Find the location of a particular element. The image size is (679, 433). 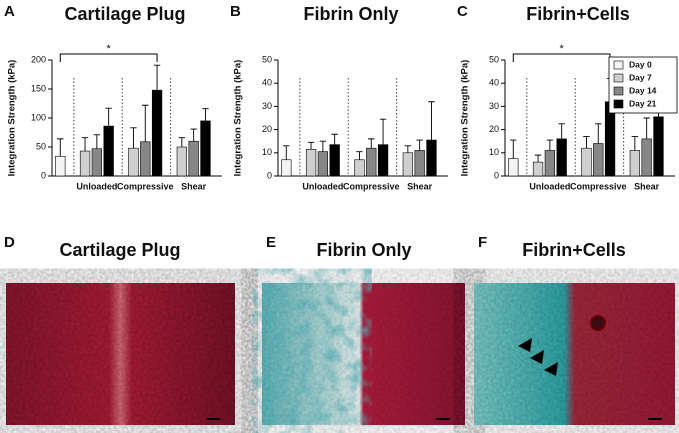

image-title: Cartilage Plug is located at coordinates (119, 250).